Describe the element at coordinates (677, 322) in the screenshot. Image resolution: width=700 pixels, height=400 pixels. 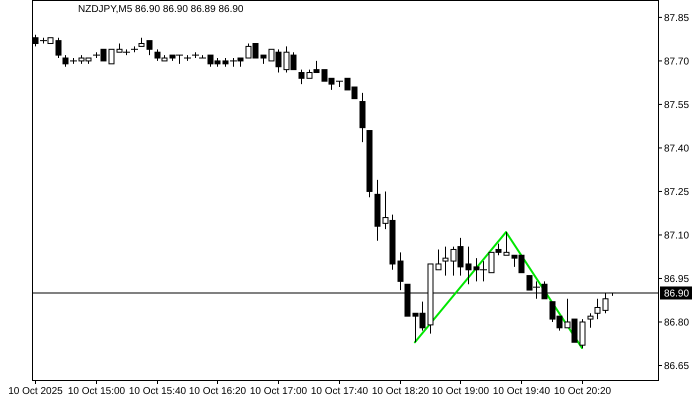
I see `y-tick-label: 86.80` at that location.